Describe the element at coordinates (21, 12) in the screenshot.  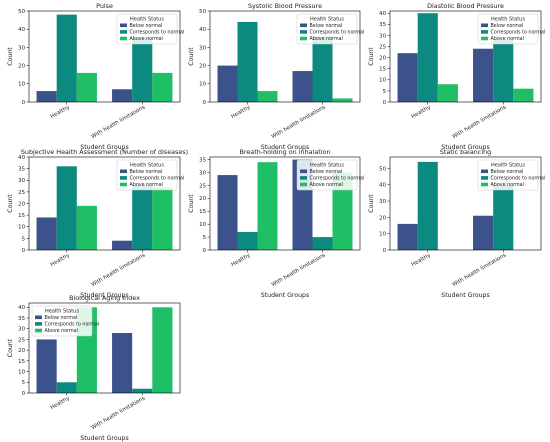
I see `y-tick-label: 50` at that location.